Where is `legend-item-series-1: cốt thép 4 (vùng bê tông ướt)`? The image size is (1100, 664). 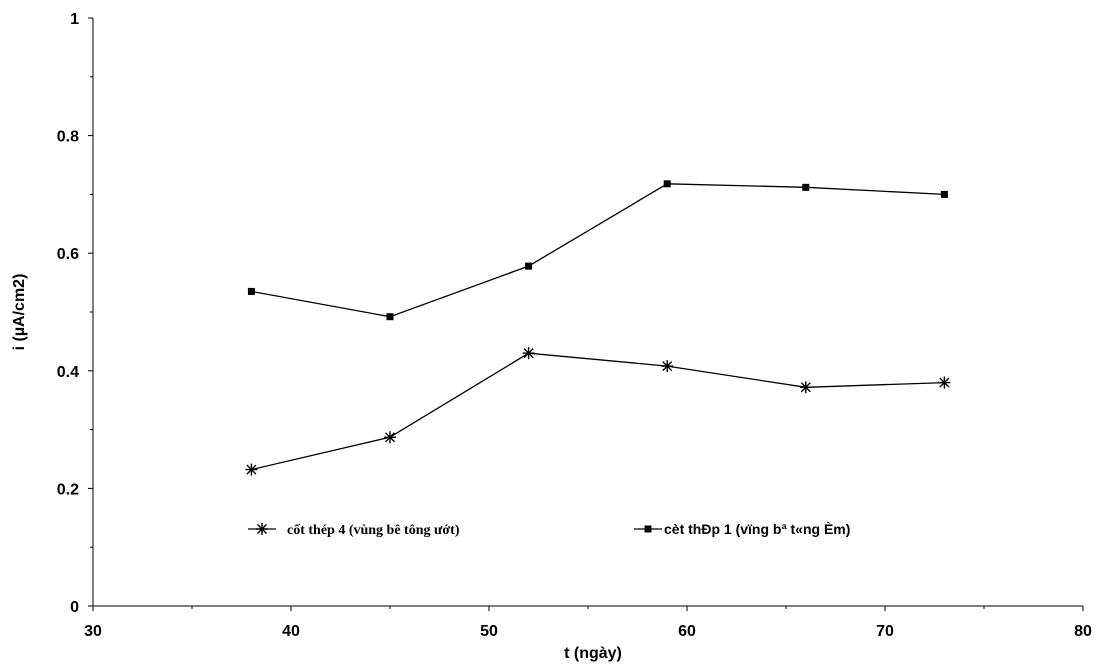
legend-item-series-1: cốt thép 4 (vùng bê tông ướt) is located at coordinates (354, 530).